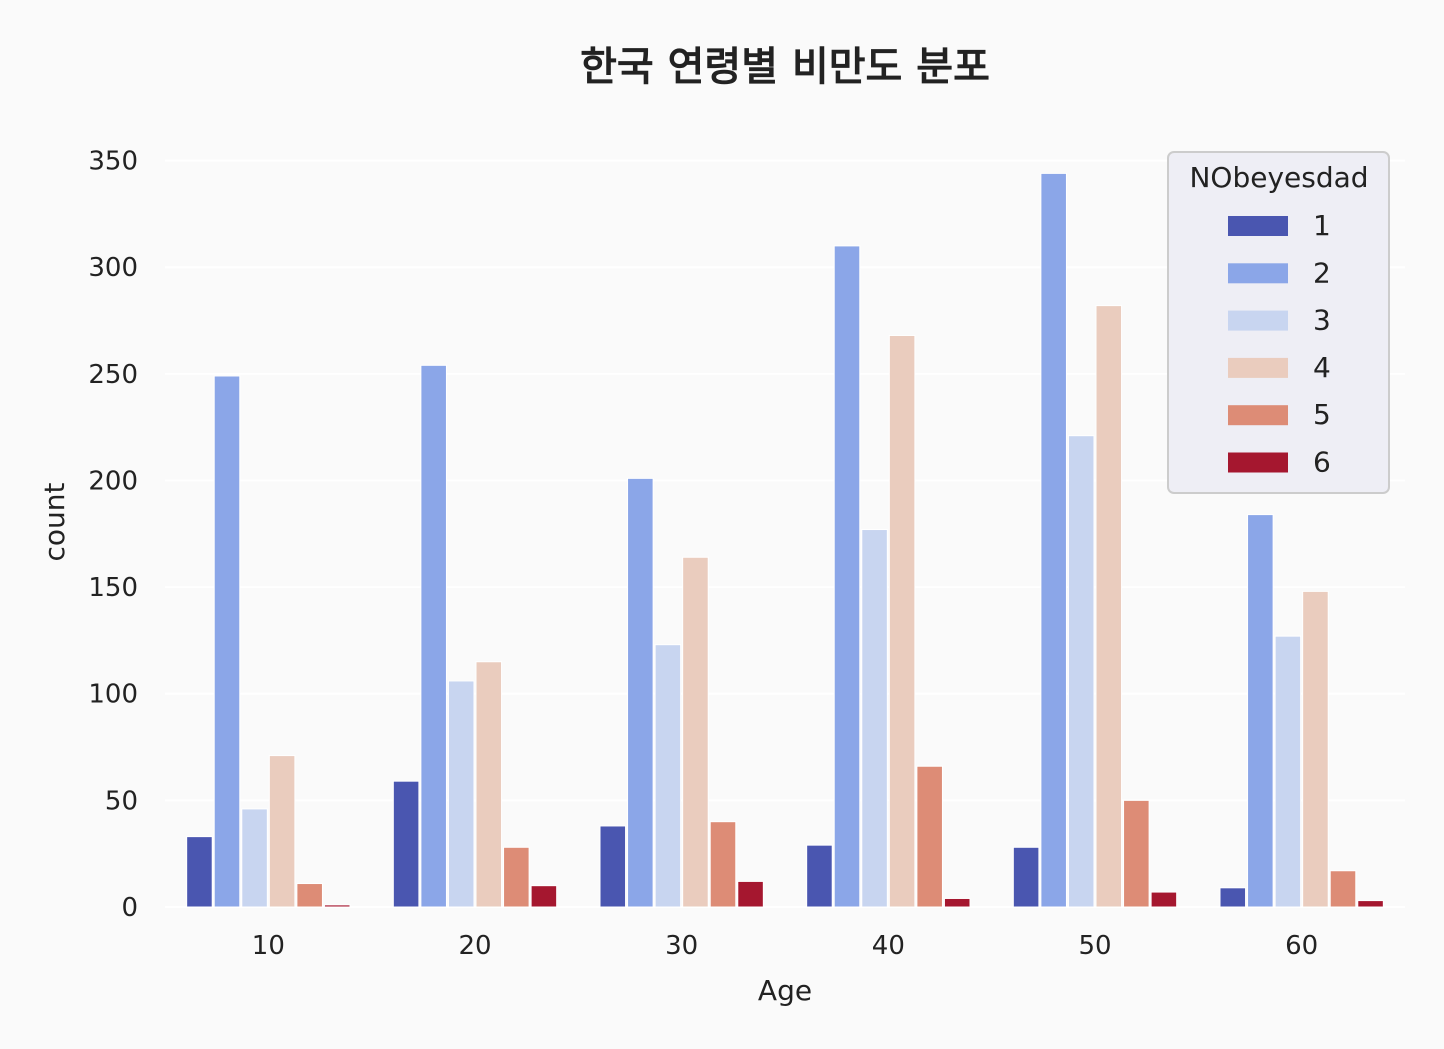 The image size is (1444, 1049). What do you see at coordinates (54, 521) in the screenshot?
I see `y-axis-label: count` at bounding box center [54, 521].